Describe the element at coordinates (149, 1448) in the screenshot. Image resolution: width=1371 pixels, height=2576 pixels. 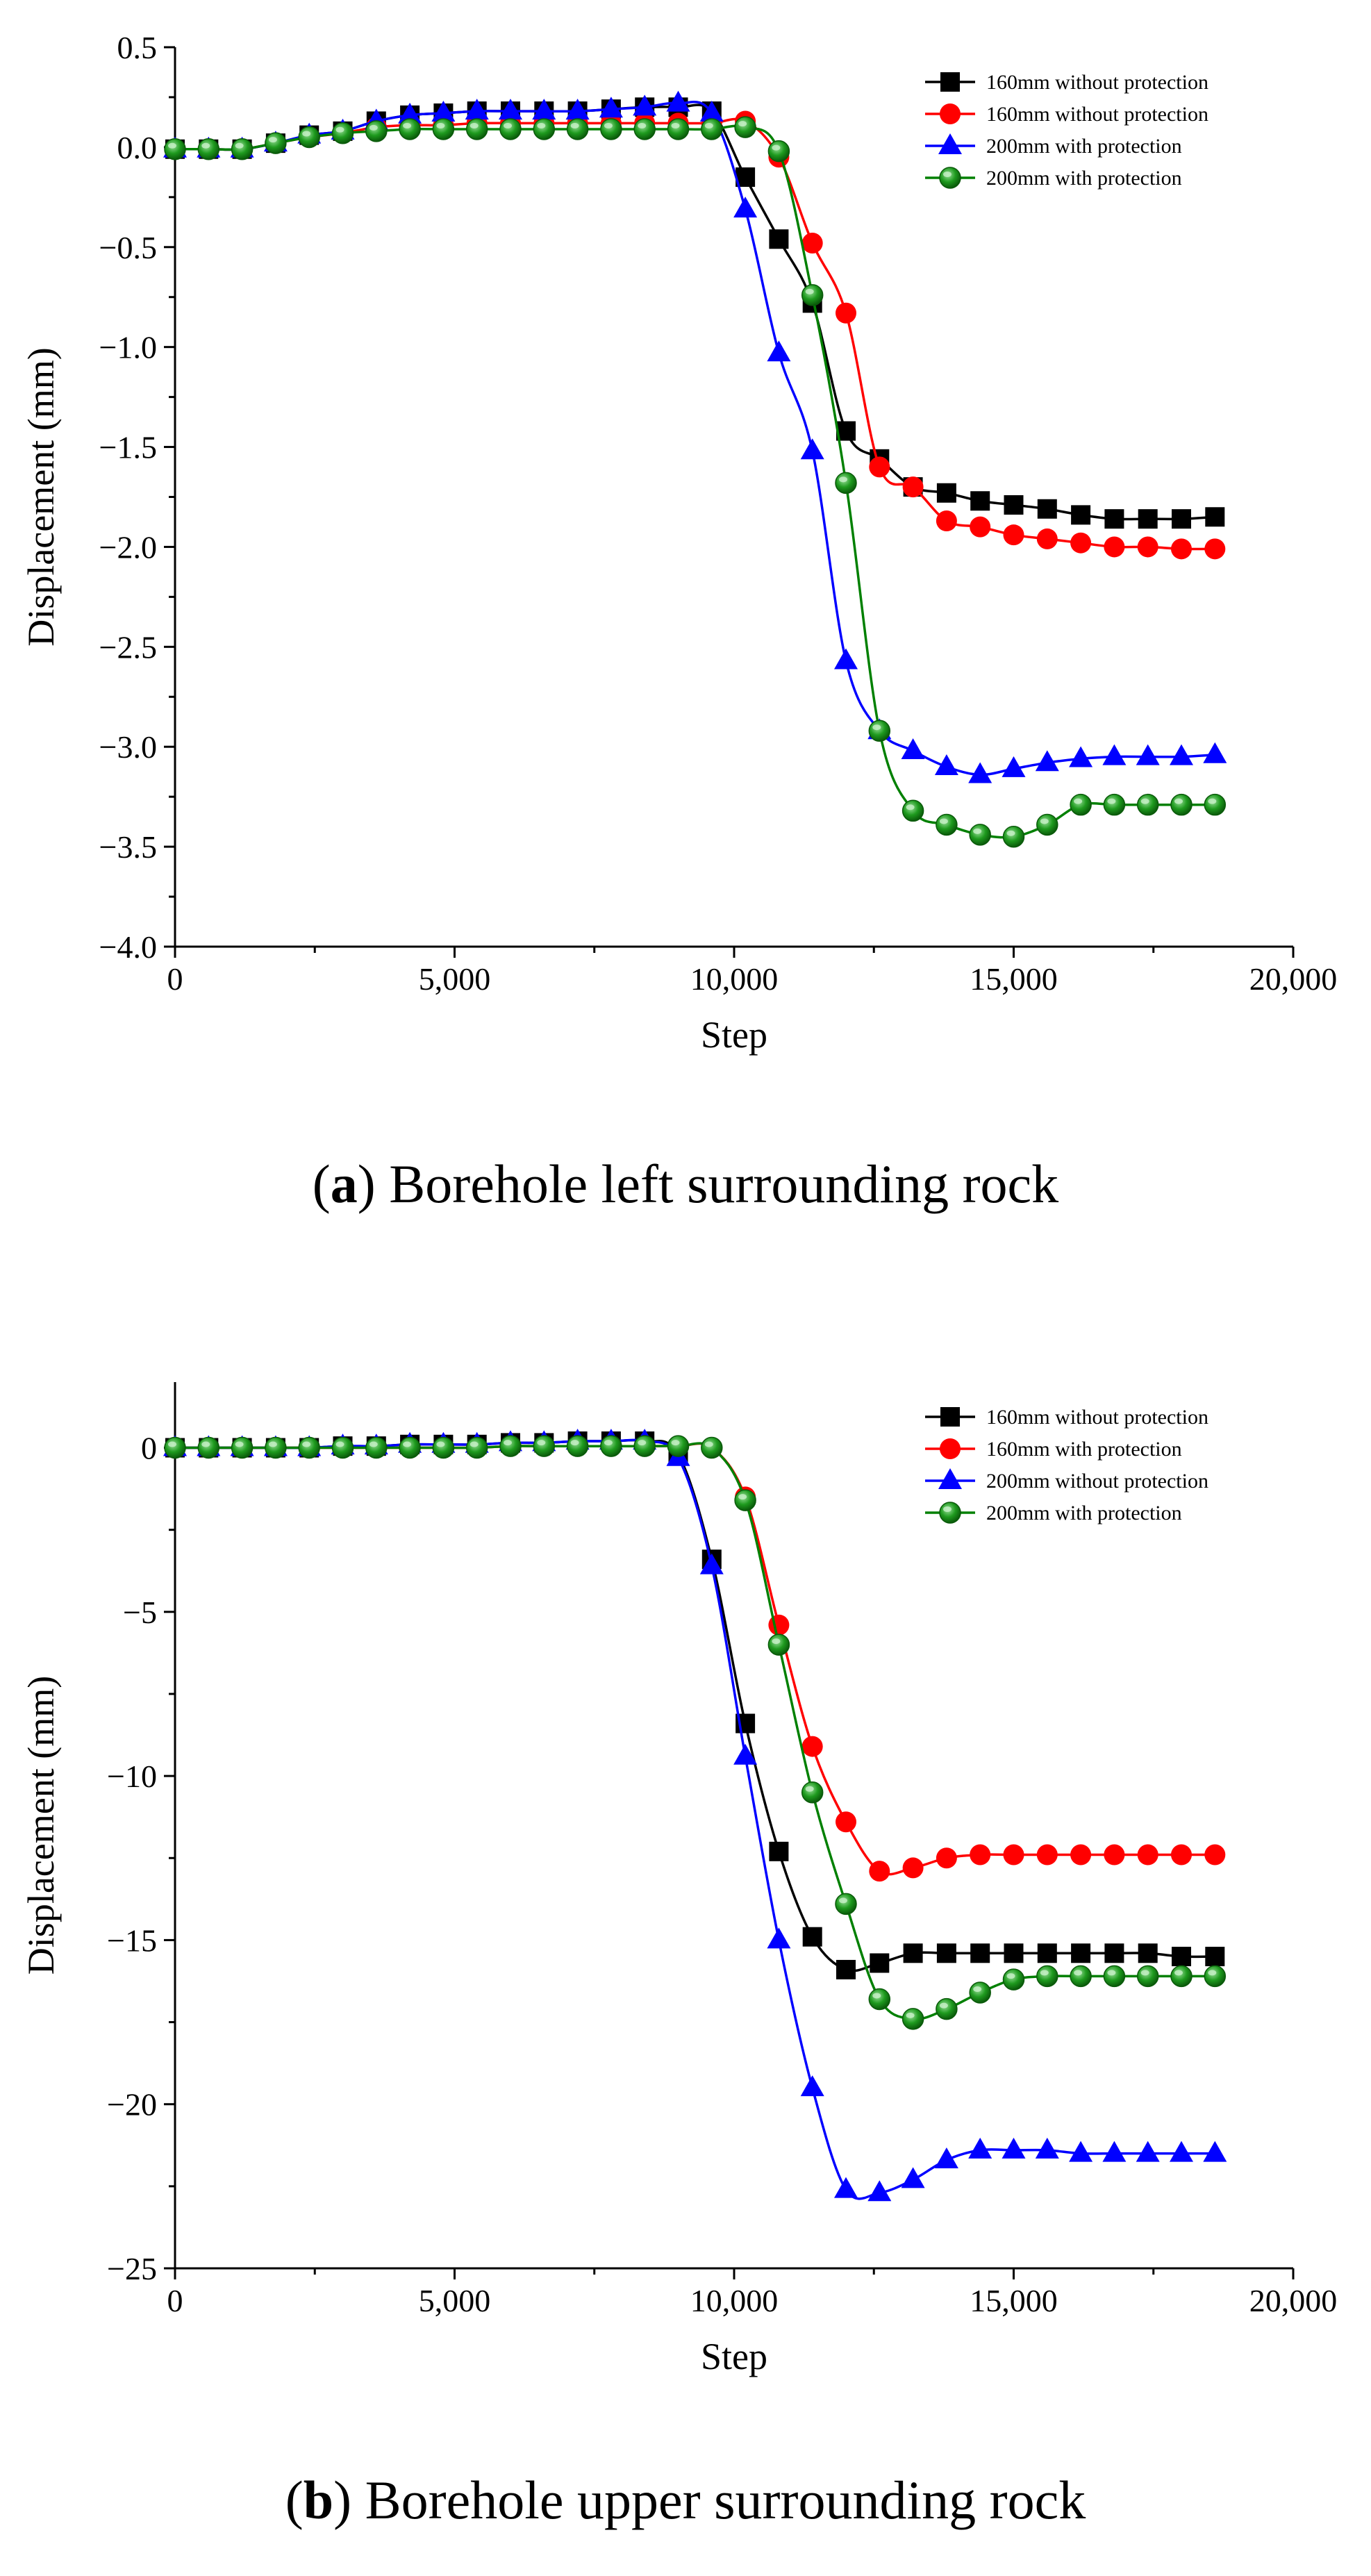
I see `y-tick-label: 0` at that location.